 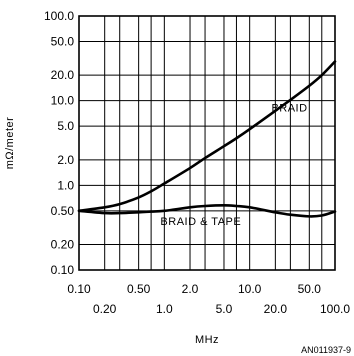 What do you see at coordinates (190, 289) in the screenshot?
I see `x-tick-label: 2.0` at bounding box center [190, 289].